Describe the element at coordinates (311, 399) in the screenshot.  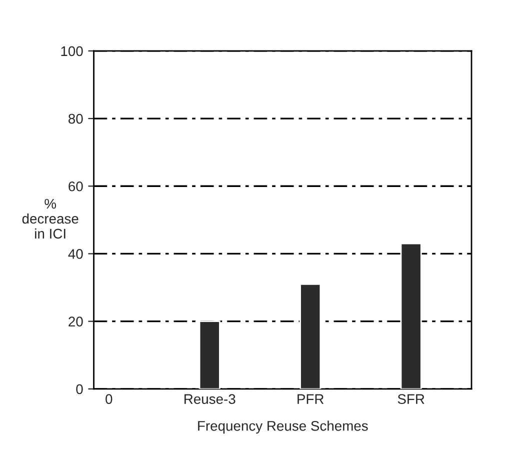
I see `x-tick-label: PFR` at that location.